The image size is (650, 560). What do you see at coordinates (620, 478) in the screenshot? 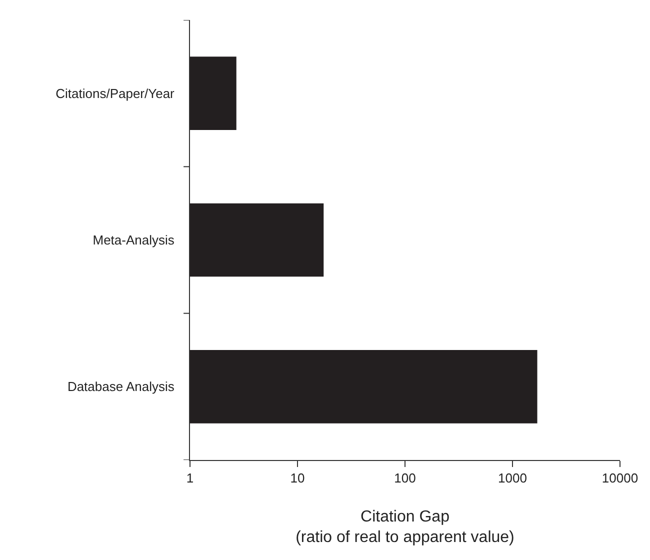
I see `x-tick-label: 10000` at bounding box center [620, 478].